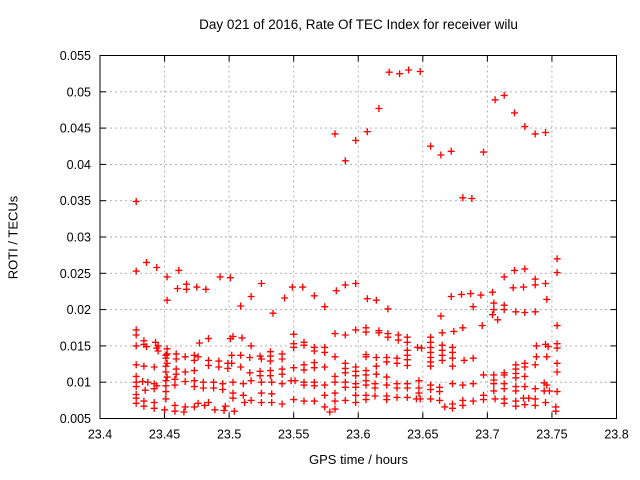 The image size is (640, 480). I want to click on y-tick-label: 0.01, so click(79, 383).